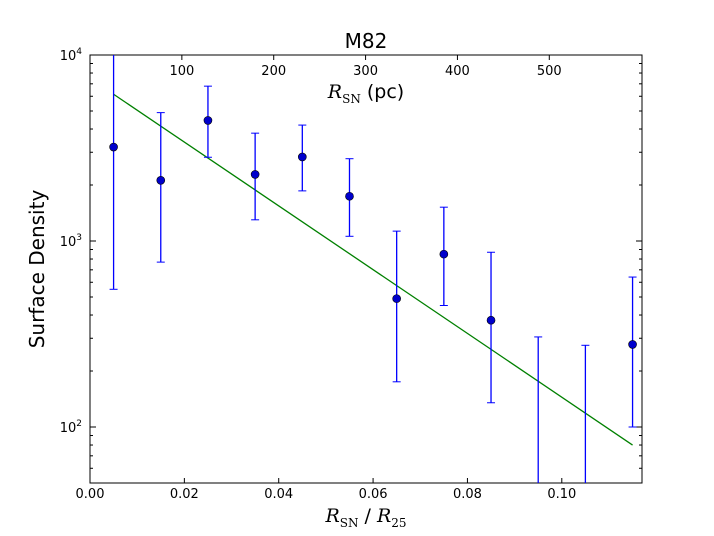 This screenshot has width=714, height=536. I want to click on top-tick-label: 200, so click(273, 71).